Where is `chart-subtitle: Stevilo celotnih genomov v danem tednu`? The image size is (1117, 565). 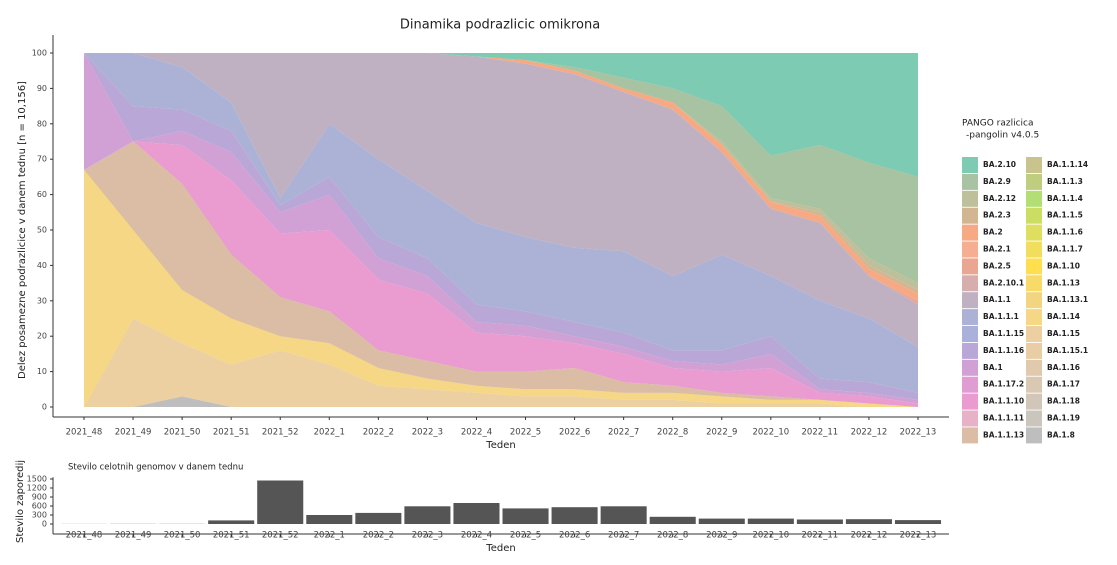 chart-subtitle: Stevilo celotnih genomov v danem tednu is located at coordinates (155, 468).